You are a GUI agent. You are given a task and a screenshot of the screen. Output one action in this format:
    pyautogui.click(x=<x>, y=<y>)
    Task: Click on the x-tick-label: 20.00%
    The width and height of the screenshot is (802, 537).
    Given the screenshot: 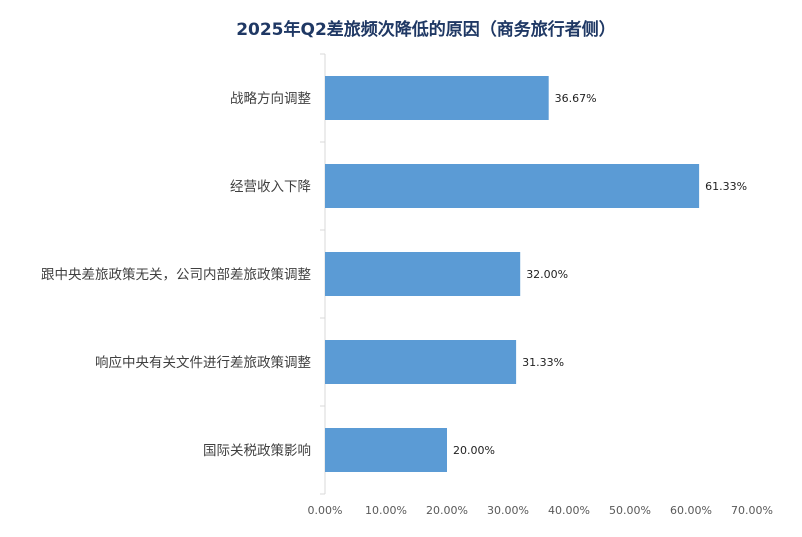 What is the action you would take?
    pyautogui.click(x=447, y=510)
    